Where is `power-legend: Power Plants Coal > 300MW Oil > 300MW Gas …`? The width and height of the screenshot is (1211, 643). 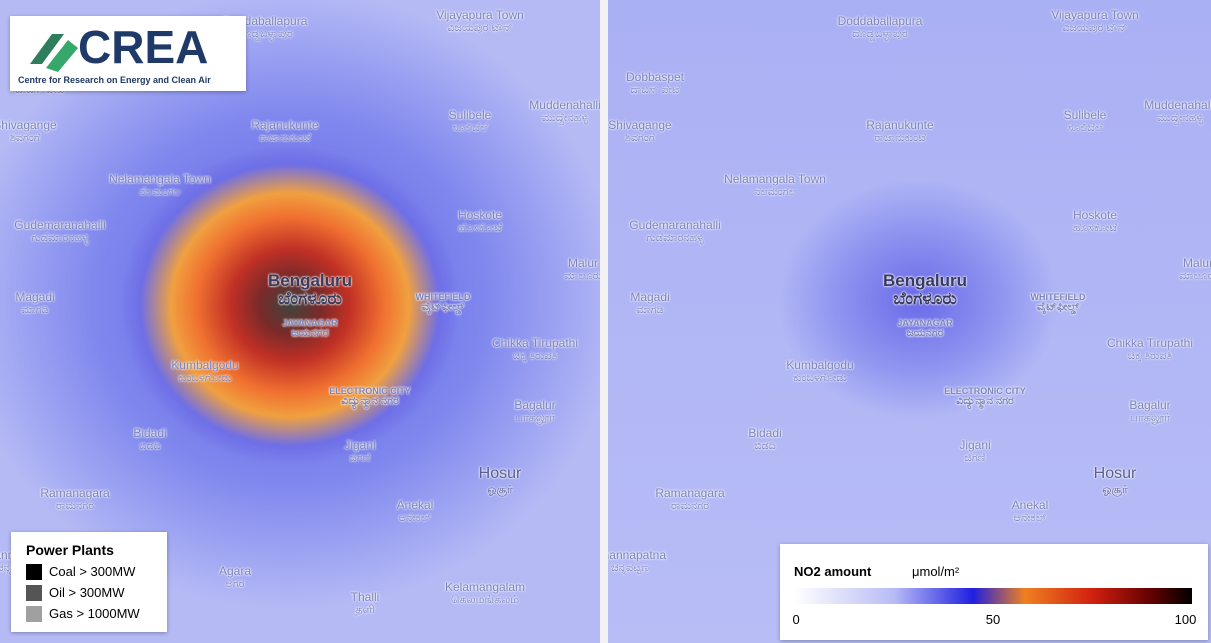
power-legend: Power Plants Coal > 300MW Oil > 300MW Gas … is located at coordinates (89, 582).